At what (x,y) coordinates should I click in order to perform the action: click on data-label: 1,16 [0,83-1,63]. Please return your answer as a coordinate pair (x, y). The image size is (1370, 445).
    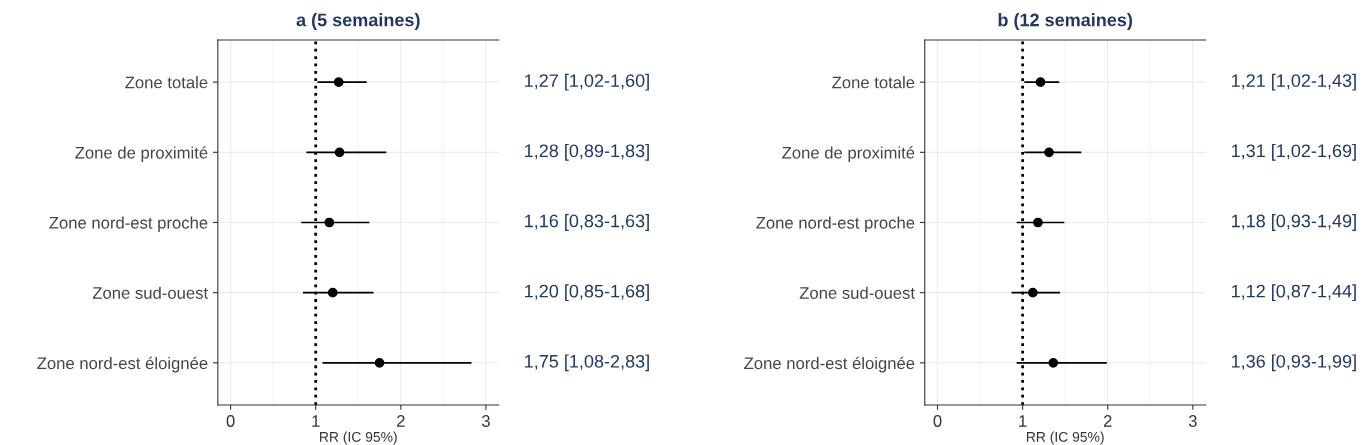
    Looking at the image, I should click on (587, 222).